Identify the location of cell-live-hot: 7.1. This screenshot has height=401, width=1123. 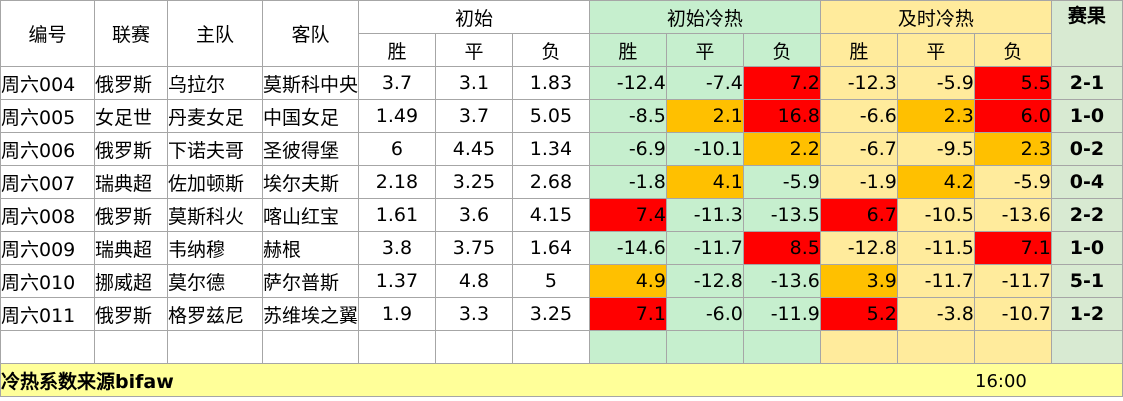
(1012, 248).